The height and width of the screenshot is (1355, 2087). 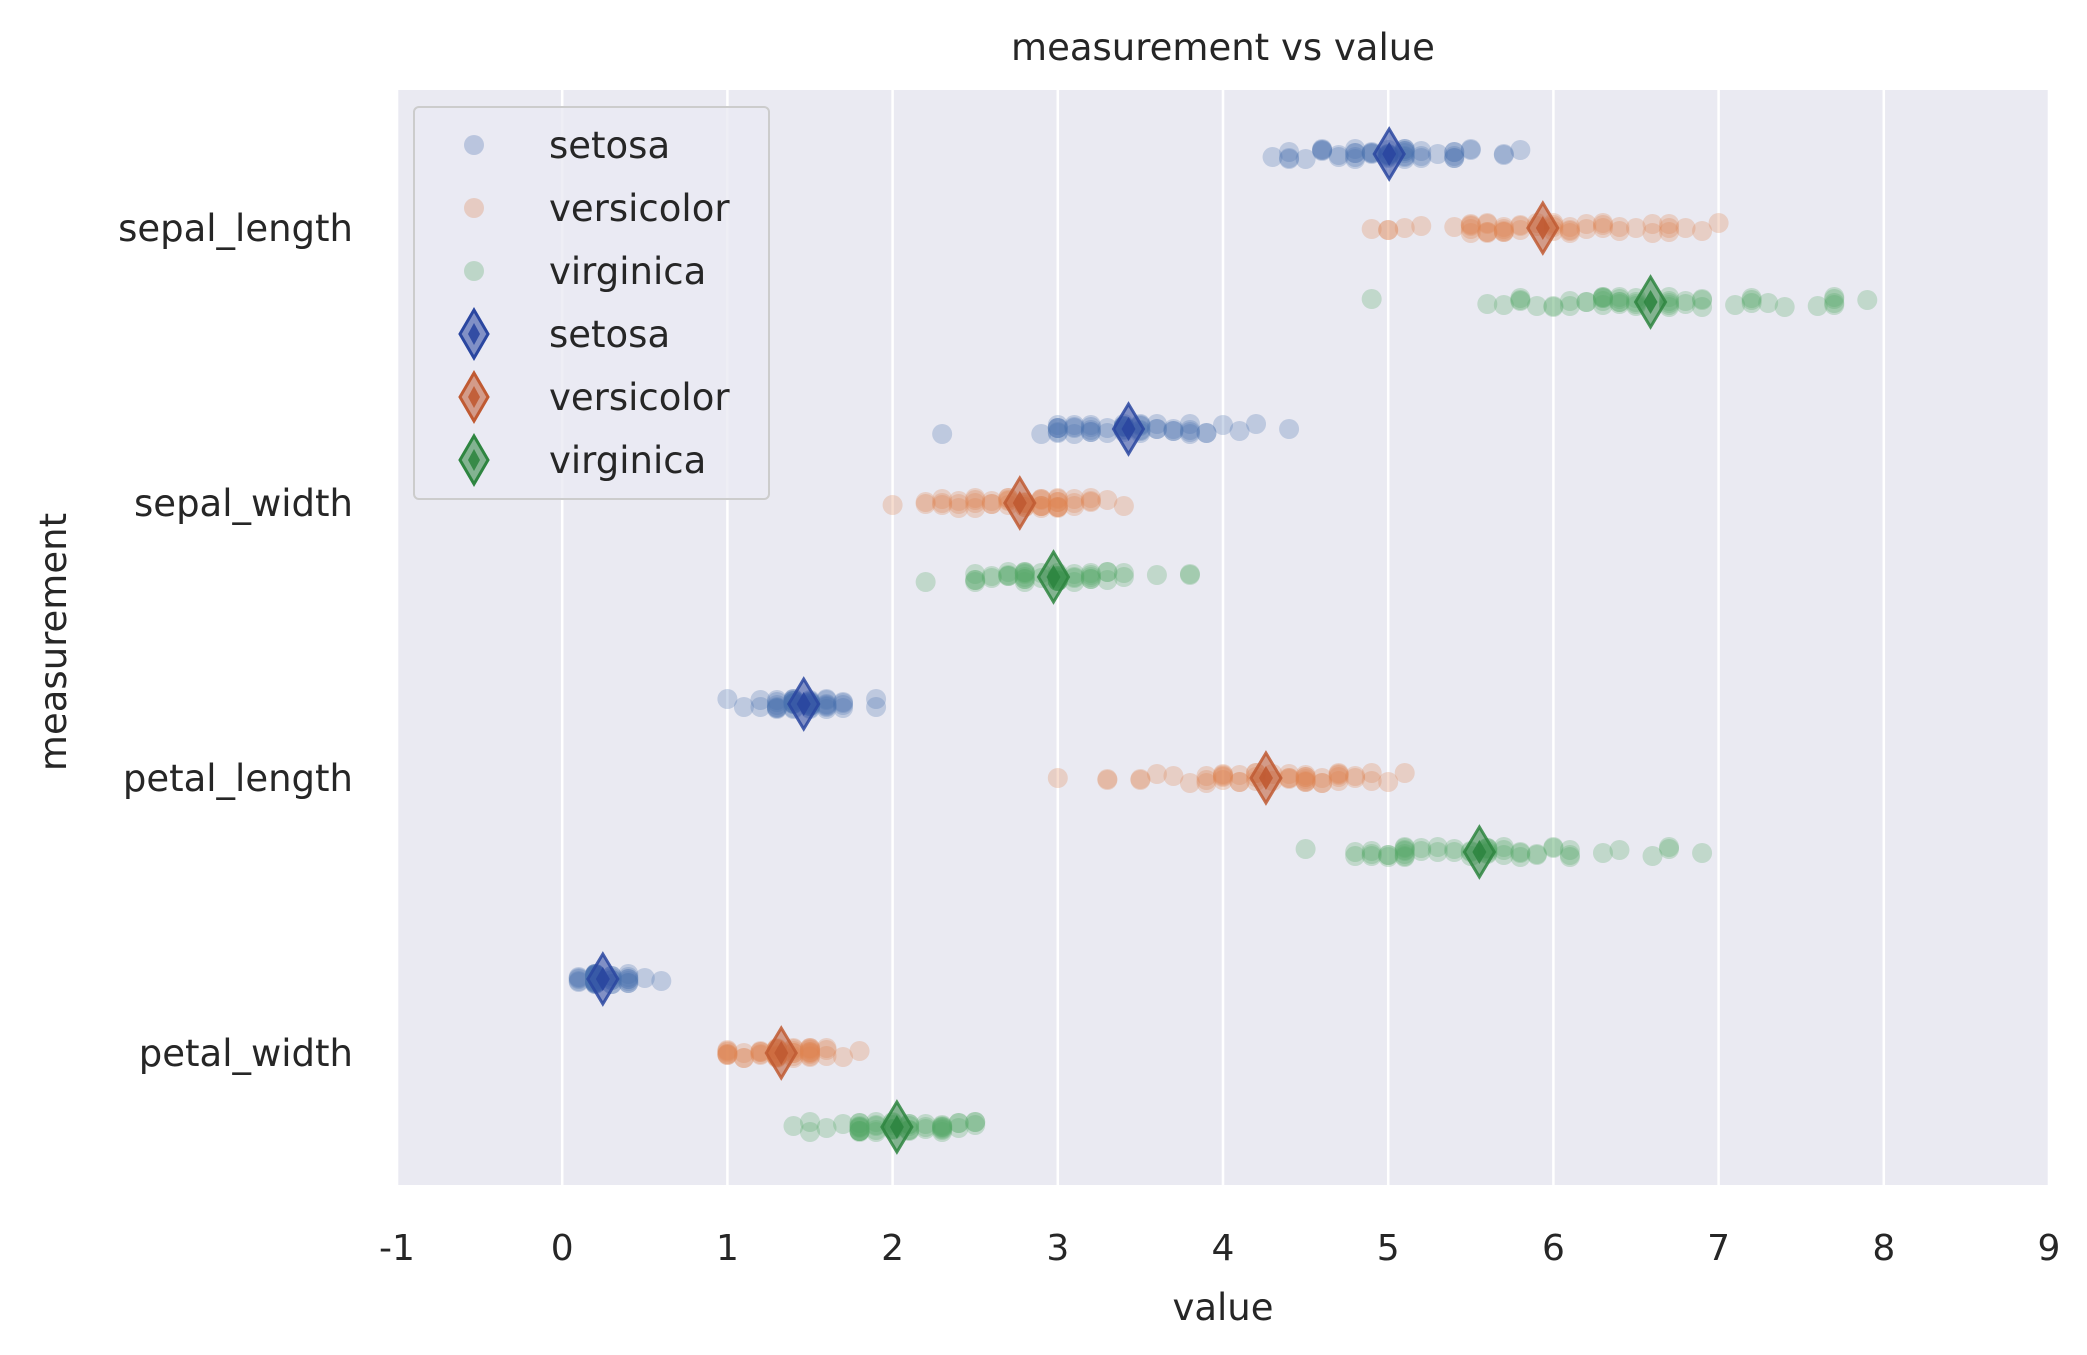 I want to click on x-tick-label: 1, so click(x=727, y=1248).